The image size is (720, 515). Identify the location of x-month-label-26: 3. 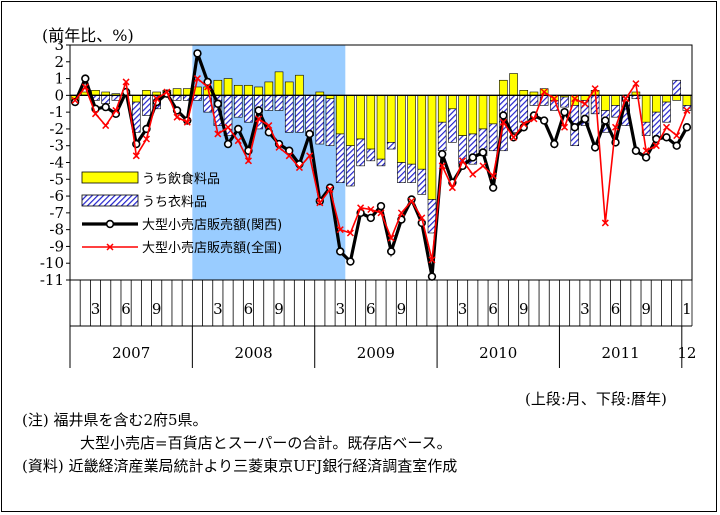
(340, 309).